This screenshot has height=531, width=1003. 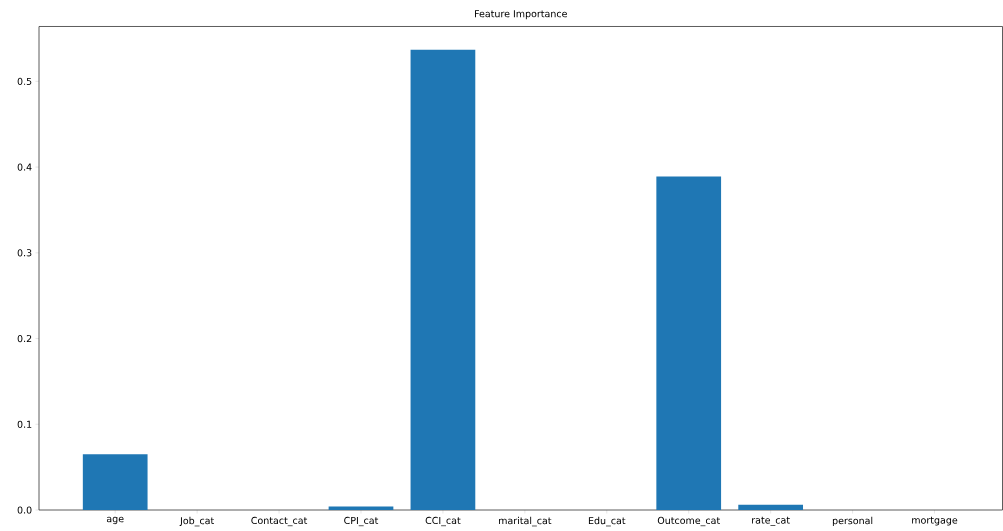 I want to click on x-tick-label: CPI_cat, so click(x=361, y=521).